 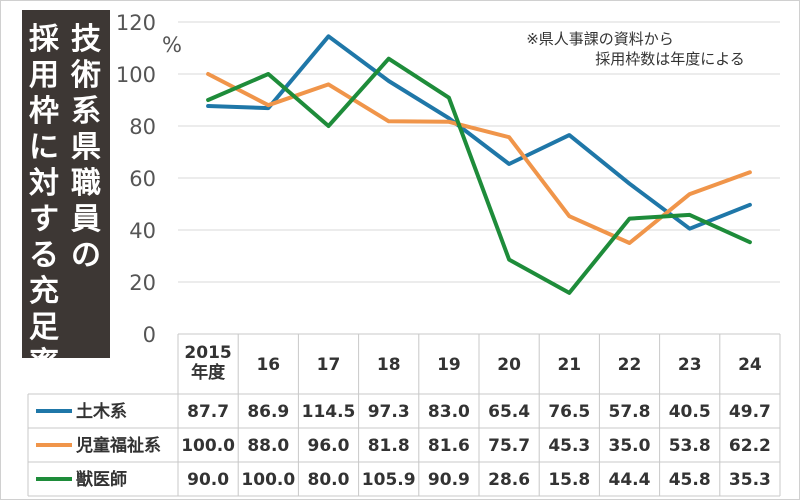 I want to click on chart-title-line-1: 技術系県職員の, so click(x=86, y=147).